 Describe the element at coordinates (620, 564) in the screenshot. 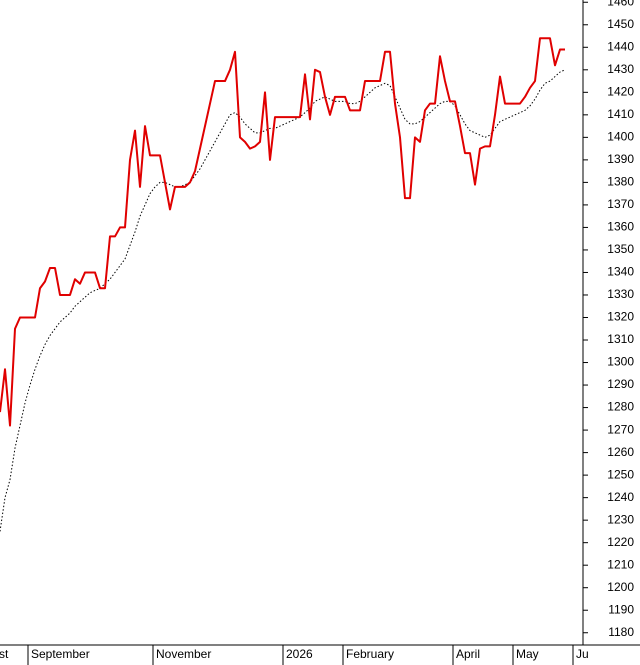

I see `y-tick-label: 1210` at that location.